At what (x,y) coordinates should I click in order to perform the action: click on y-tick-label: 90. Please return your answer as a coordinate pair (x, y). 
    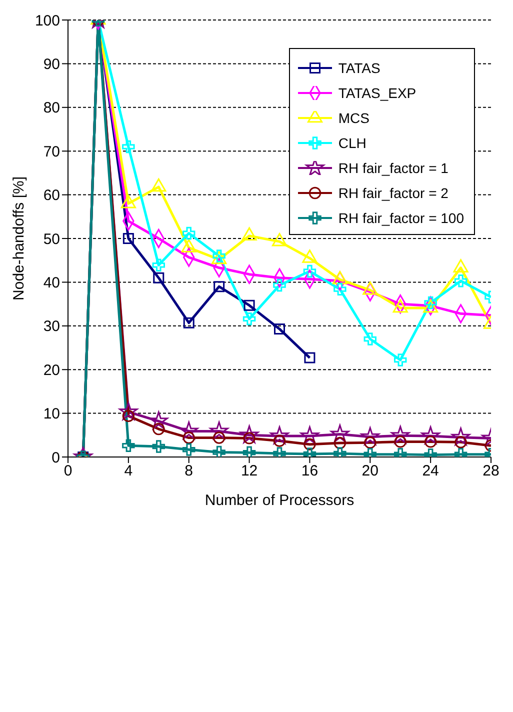
    Looking at the image, I should click on (51, 65).